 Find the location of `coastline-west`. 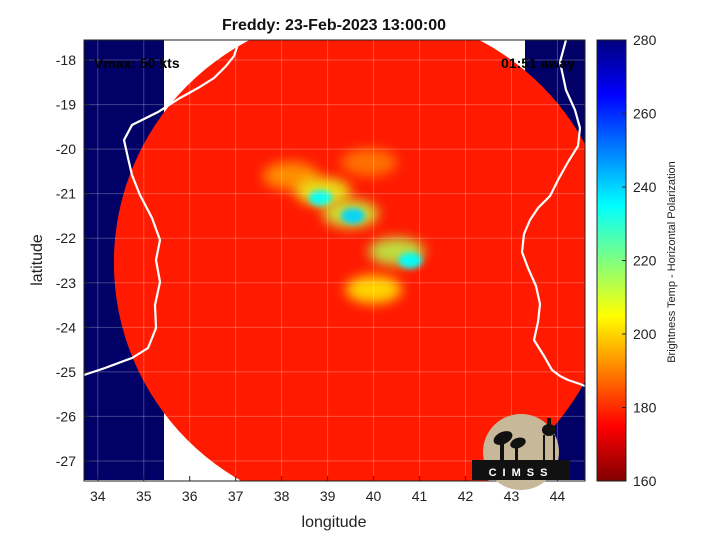

coastline-west is located at coordinates (162, 208).